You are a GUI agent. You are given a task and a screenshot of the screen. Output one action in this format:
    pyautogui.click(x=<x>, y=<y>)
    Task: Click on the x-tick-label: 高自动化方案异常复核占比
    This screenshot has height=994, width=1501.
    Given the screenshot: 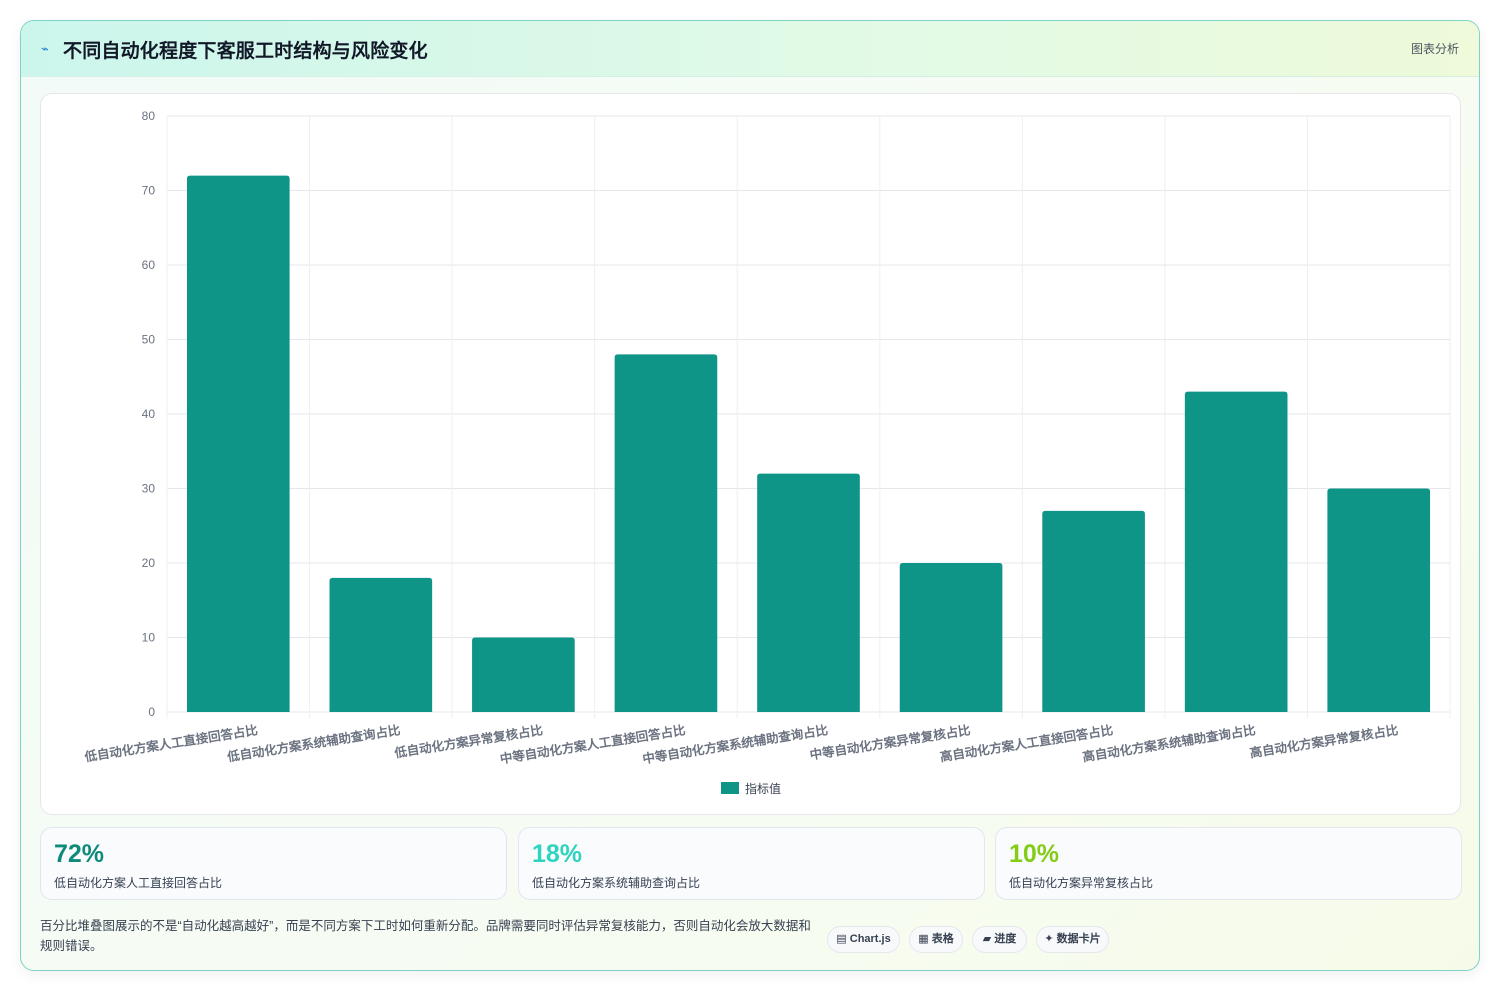 What is the action you would take?
    pyautogui.click(x=1324, y=741)
    